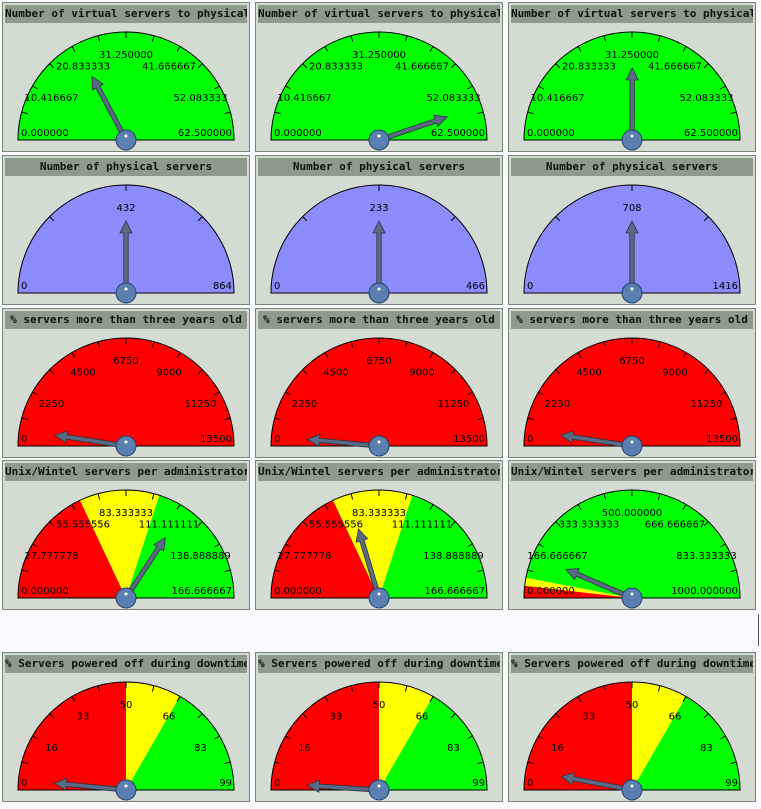 The width and height of the screenshot is (761, 809). What do you see at coordinates (200, 556) in the screenshot?
I see `tick-label: 138.888889` at bounding box center [200, 556].